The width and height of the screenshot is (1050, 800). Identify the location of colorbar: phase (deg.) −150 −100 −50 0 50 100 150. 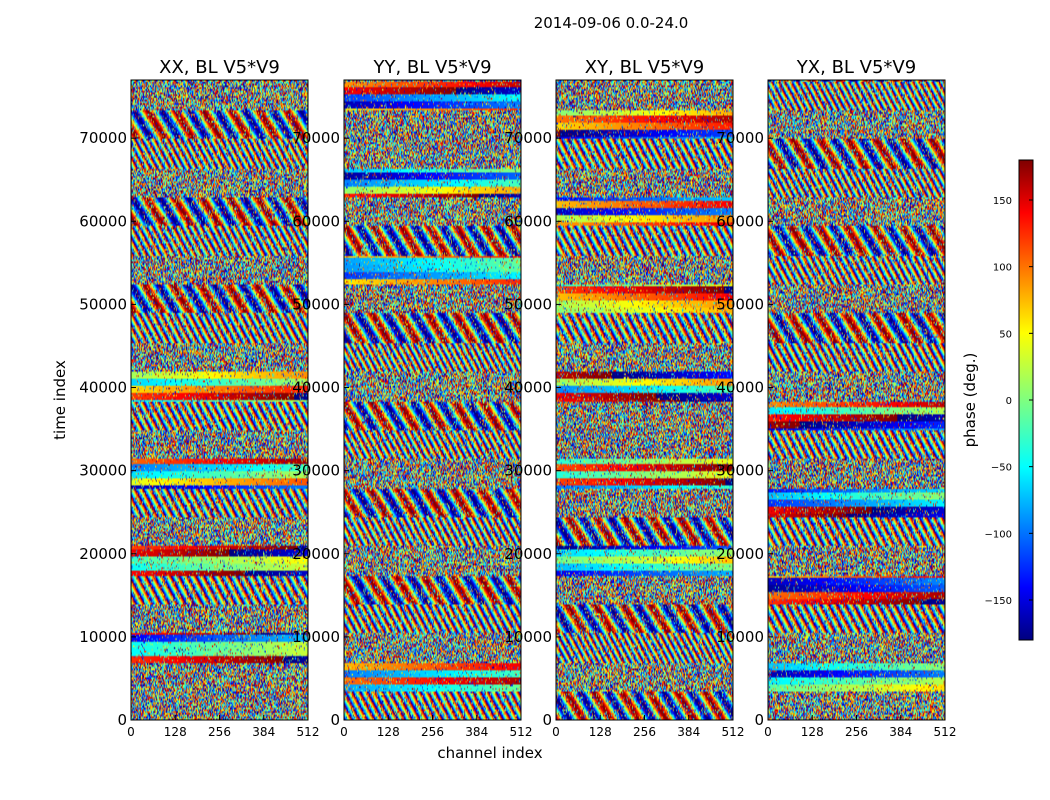
(997, 400).